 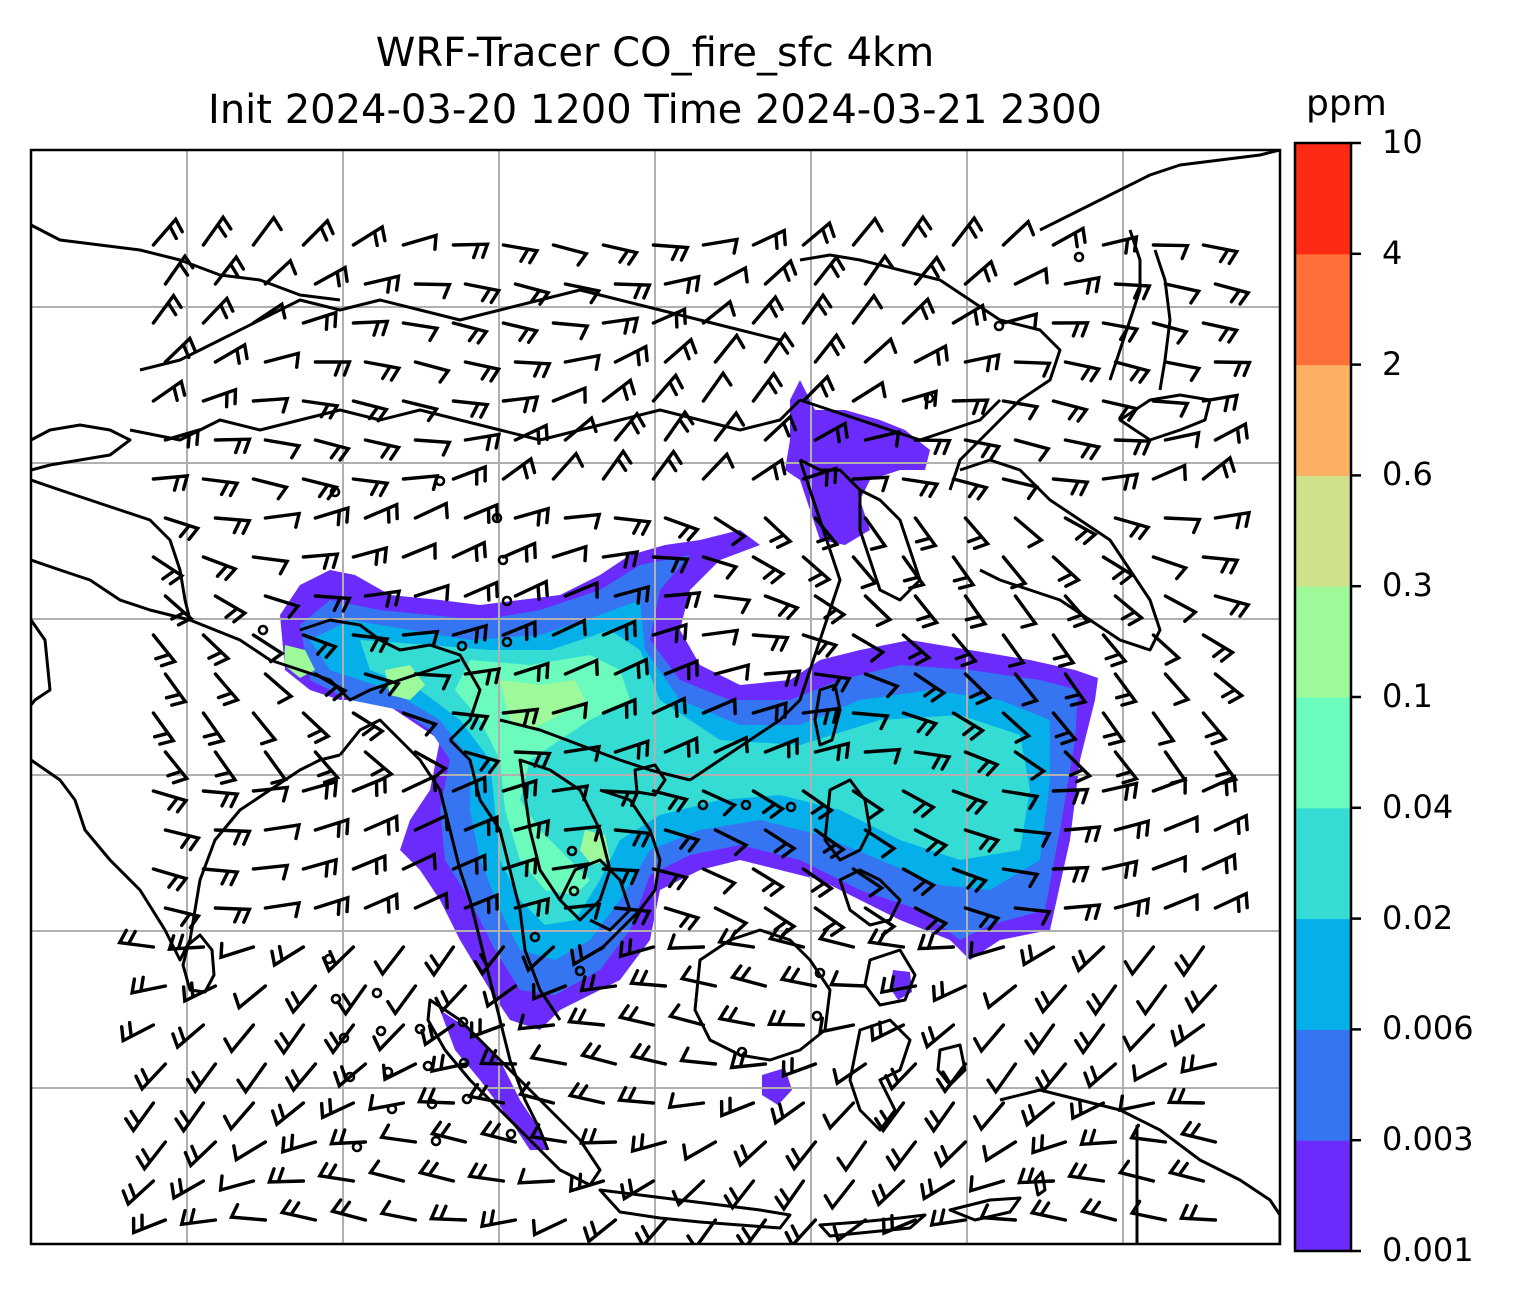 I want to click on coastline-north-central, so click(x=186, y=262).